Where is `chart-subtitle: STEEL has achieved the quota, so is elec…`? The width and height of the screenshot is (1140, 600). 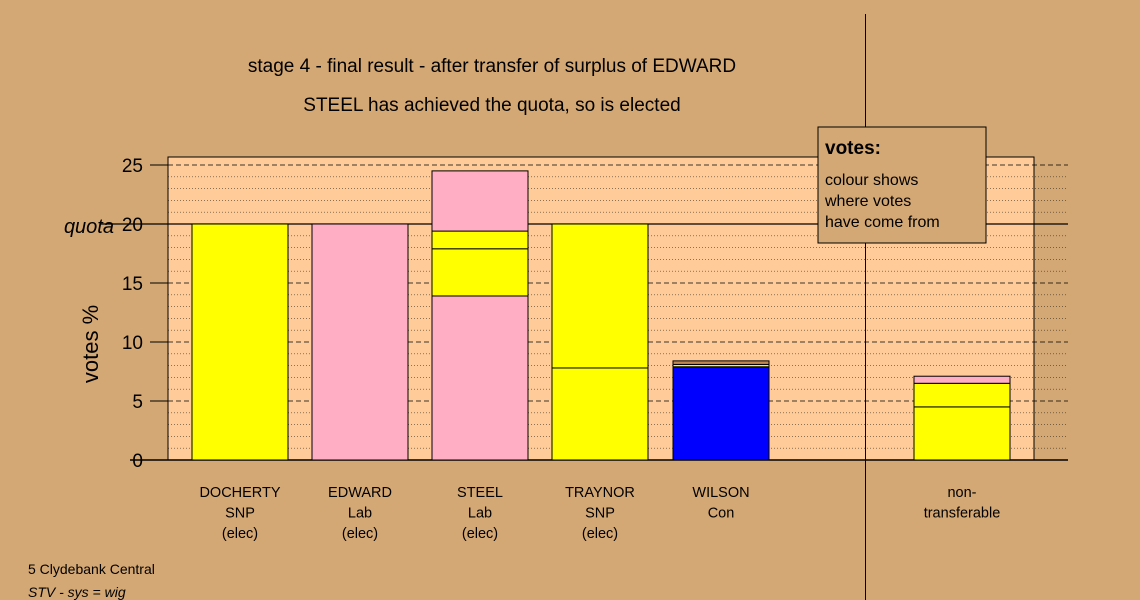
chart-subtitle: STEEL has achieved the quota, so is elec… is located at coordinates (491, 105).